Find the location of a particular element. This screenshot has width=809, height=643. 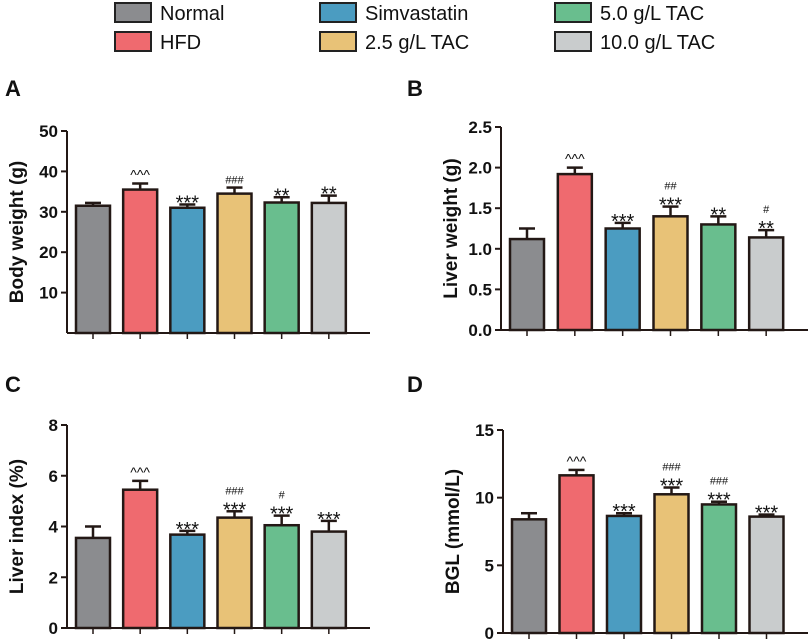

legend-label: Simvastatin is located at coordinates (416, 14).